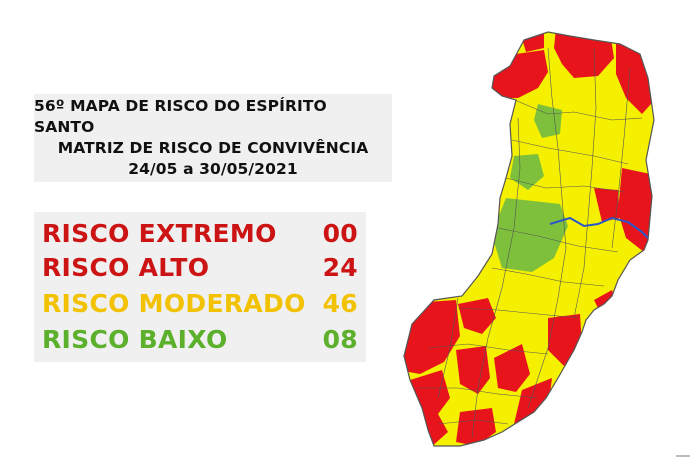 This screenshot has width=700, height=466. I want to click on legend-count-moderado: 46, so click(340, 303).